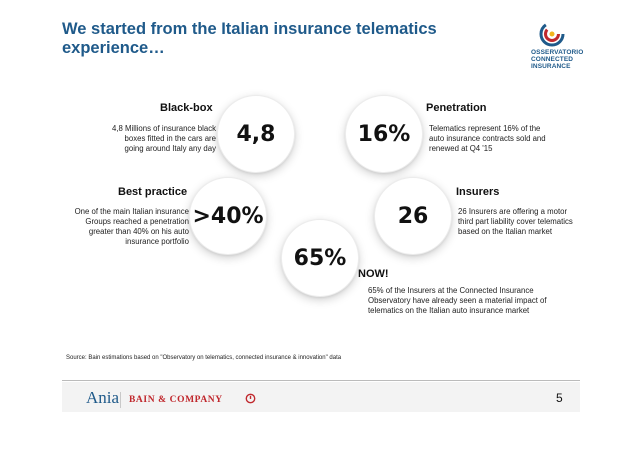 The height and width of the screenshot is (451, 638). What do you see at coordinates (153, 192) in the screenshot?
I see `best-practice-heading: Best practice` at bounding box center [153, 192].